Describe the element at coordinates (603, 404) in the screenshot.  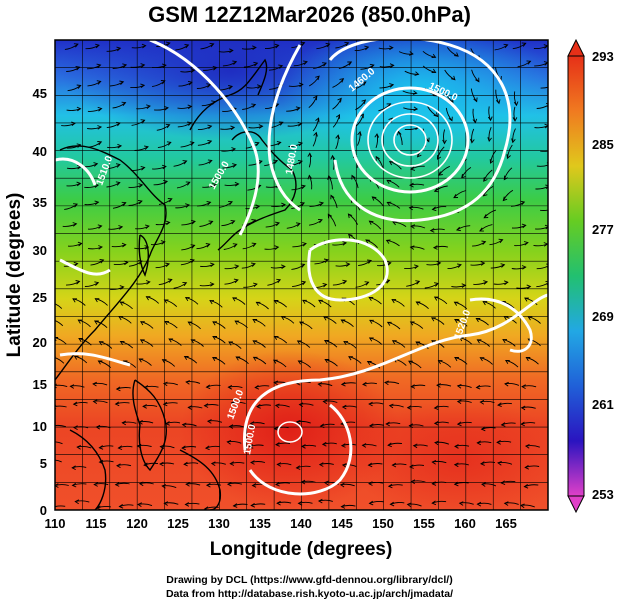
I see `colorbar-label: 261` at that location.